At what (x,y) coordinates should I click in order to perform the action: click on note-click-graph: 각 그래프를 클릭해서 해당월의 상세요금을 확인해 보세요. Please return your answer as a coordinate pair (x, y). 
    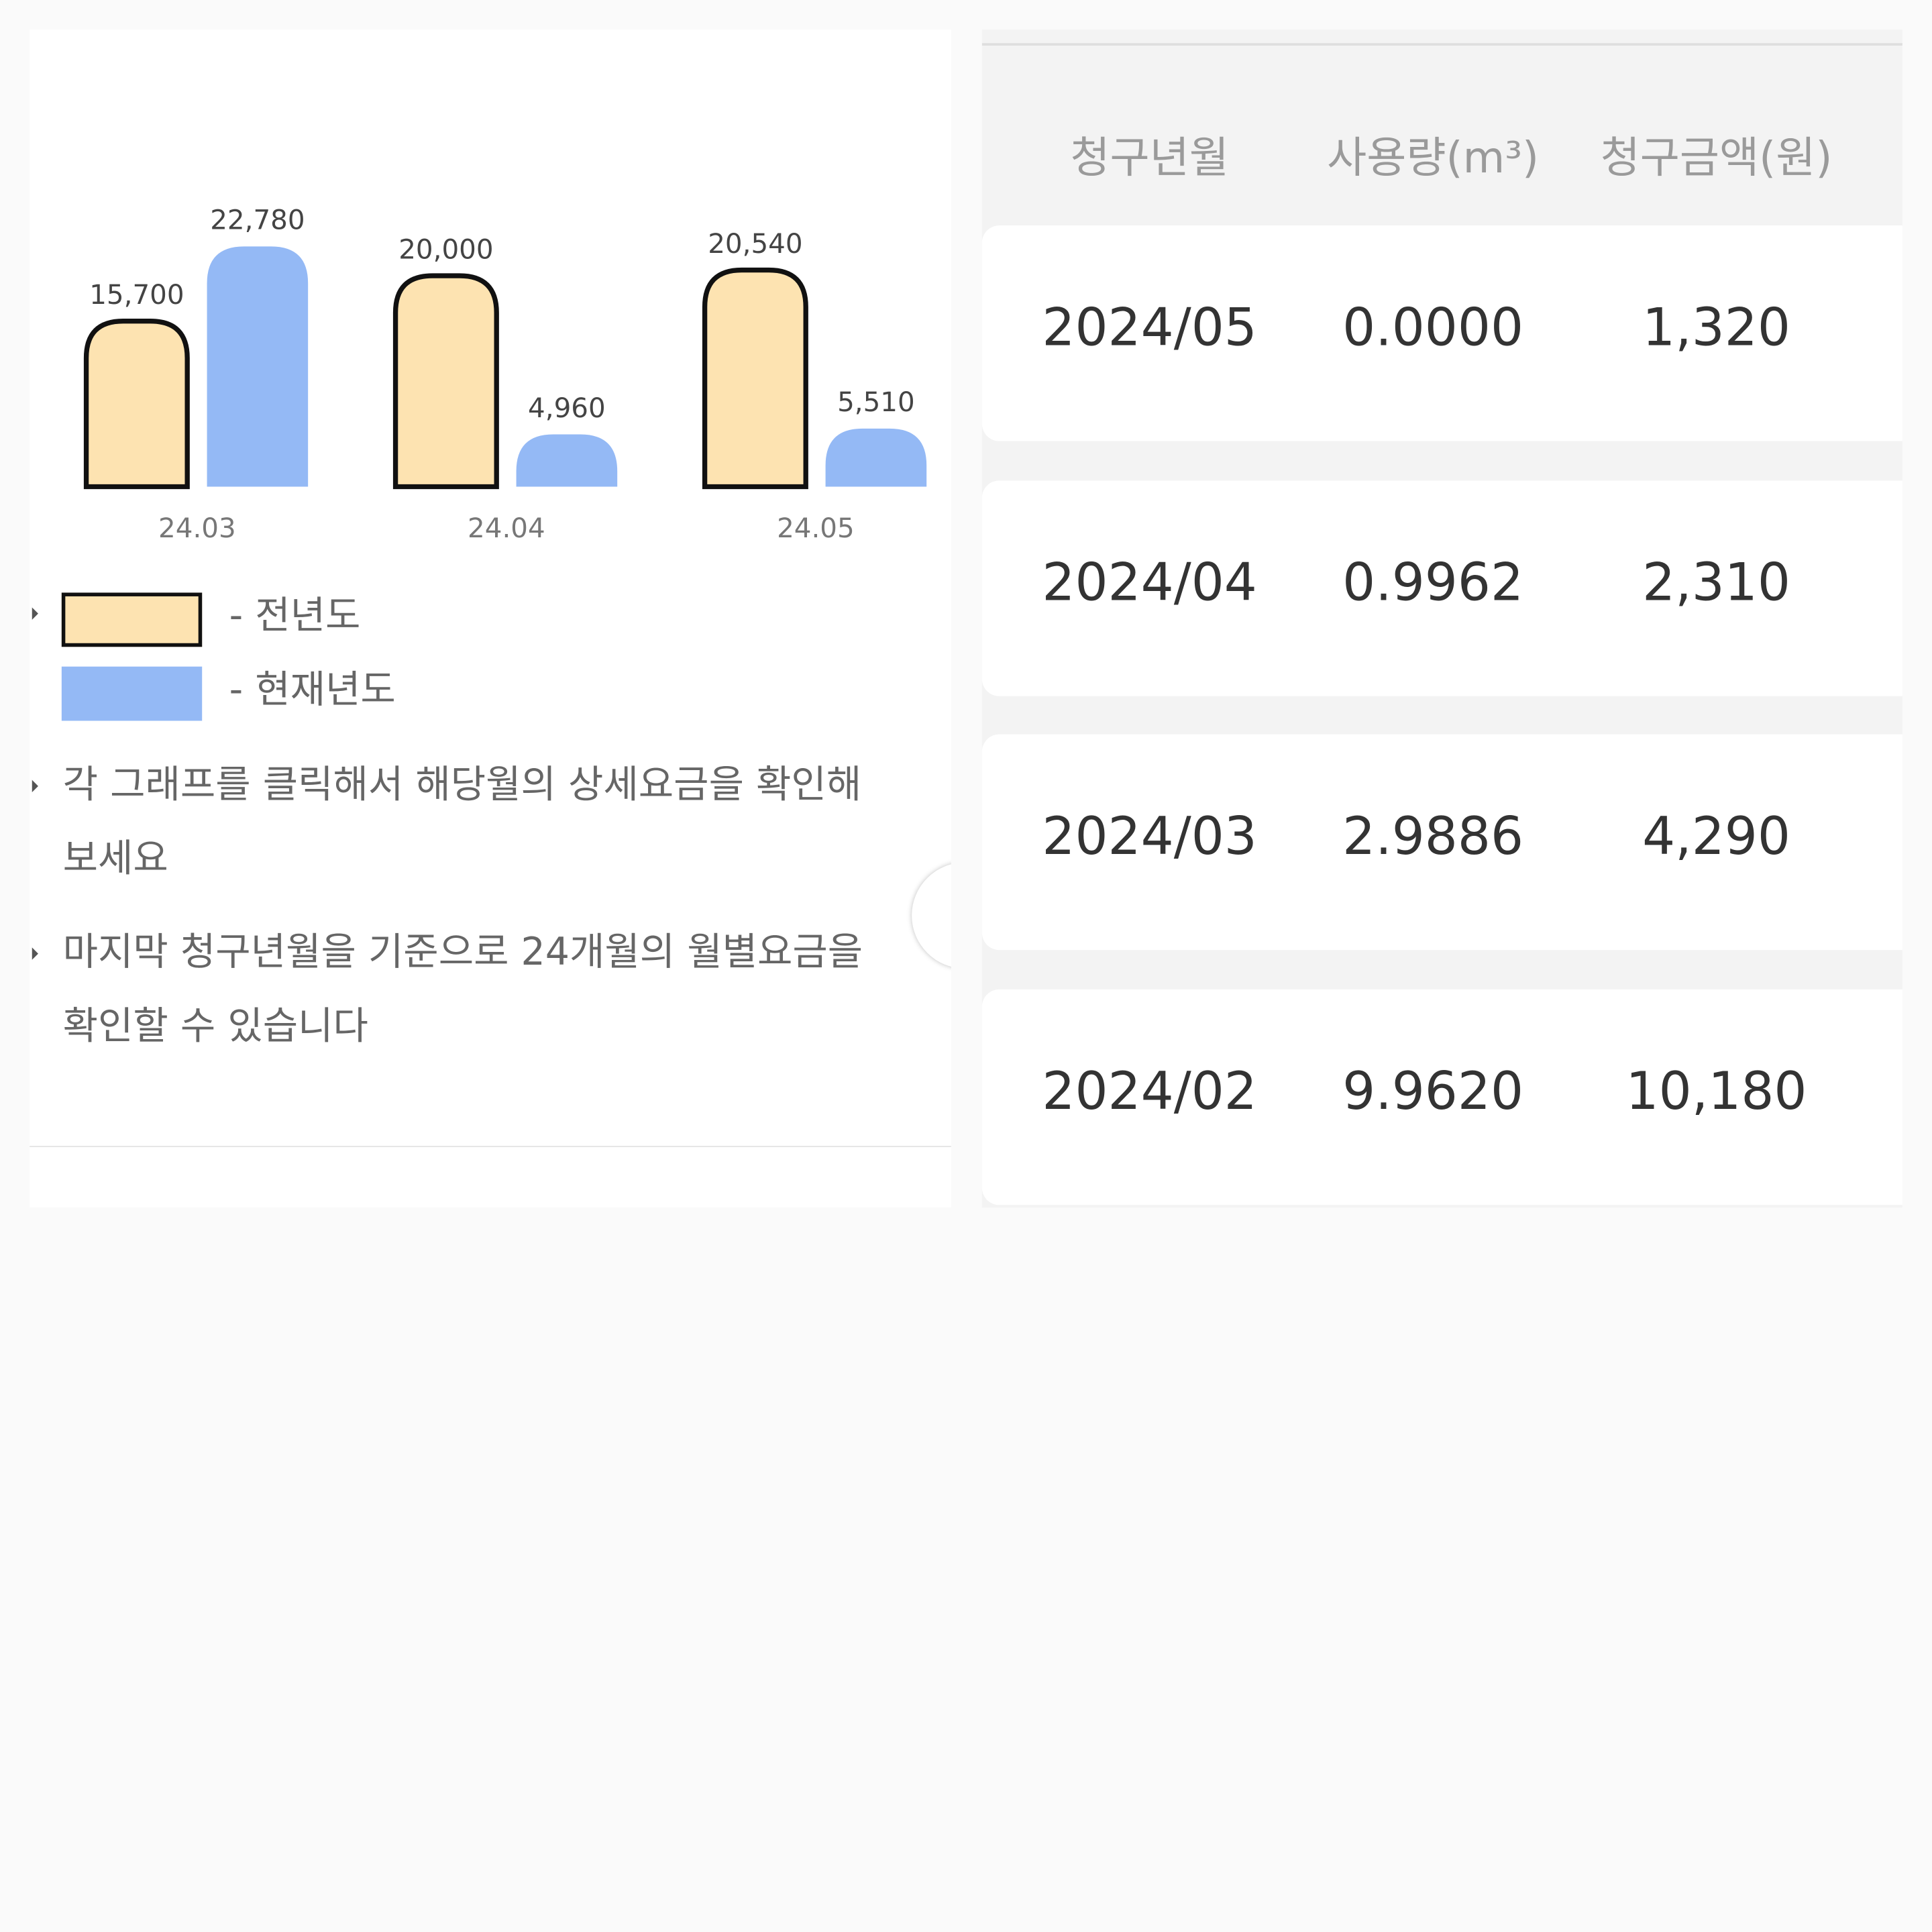
    Looking at the image, I should click on (491, 822).